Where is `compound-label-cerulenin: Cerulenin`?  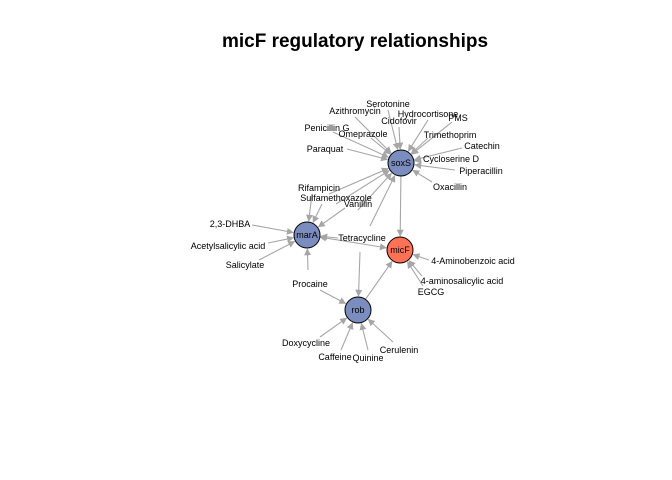
compound-label-cerulenin: Cerulenin is located at coordinates (399, 350).